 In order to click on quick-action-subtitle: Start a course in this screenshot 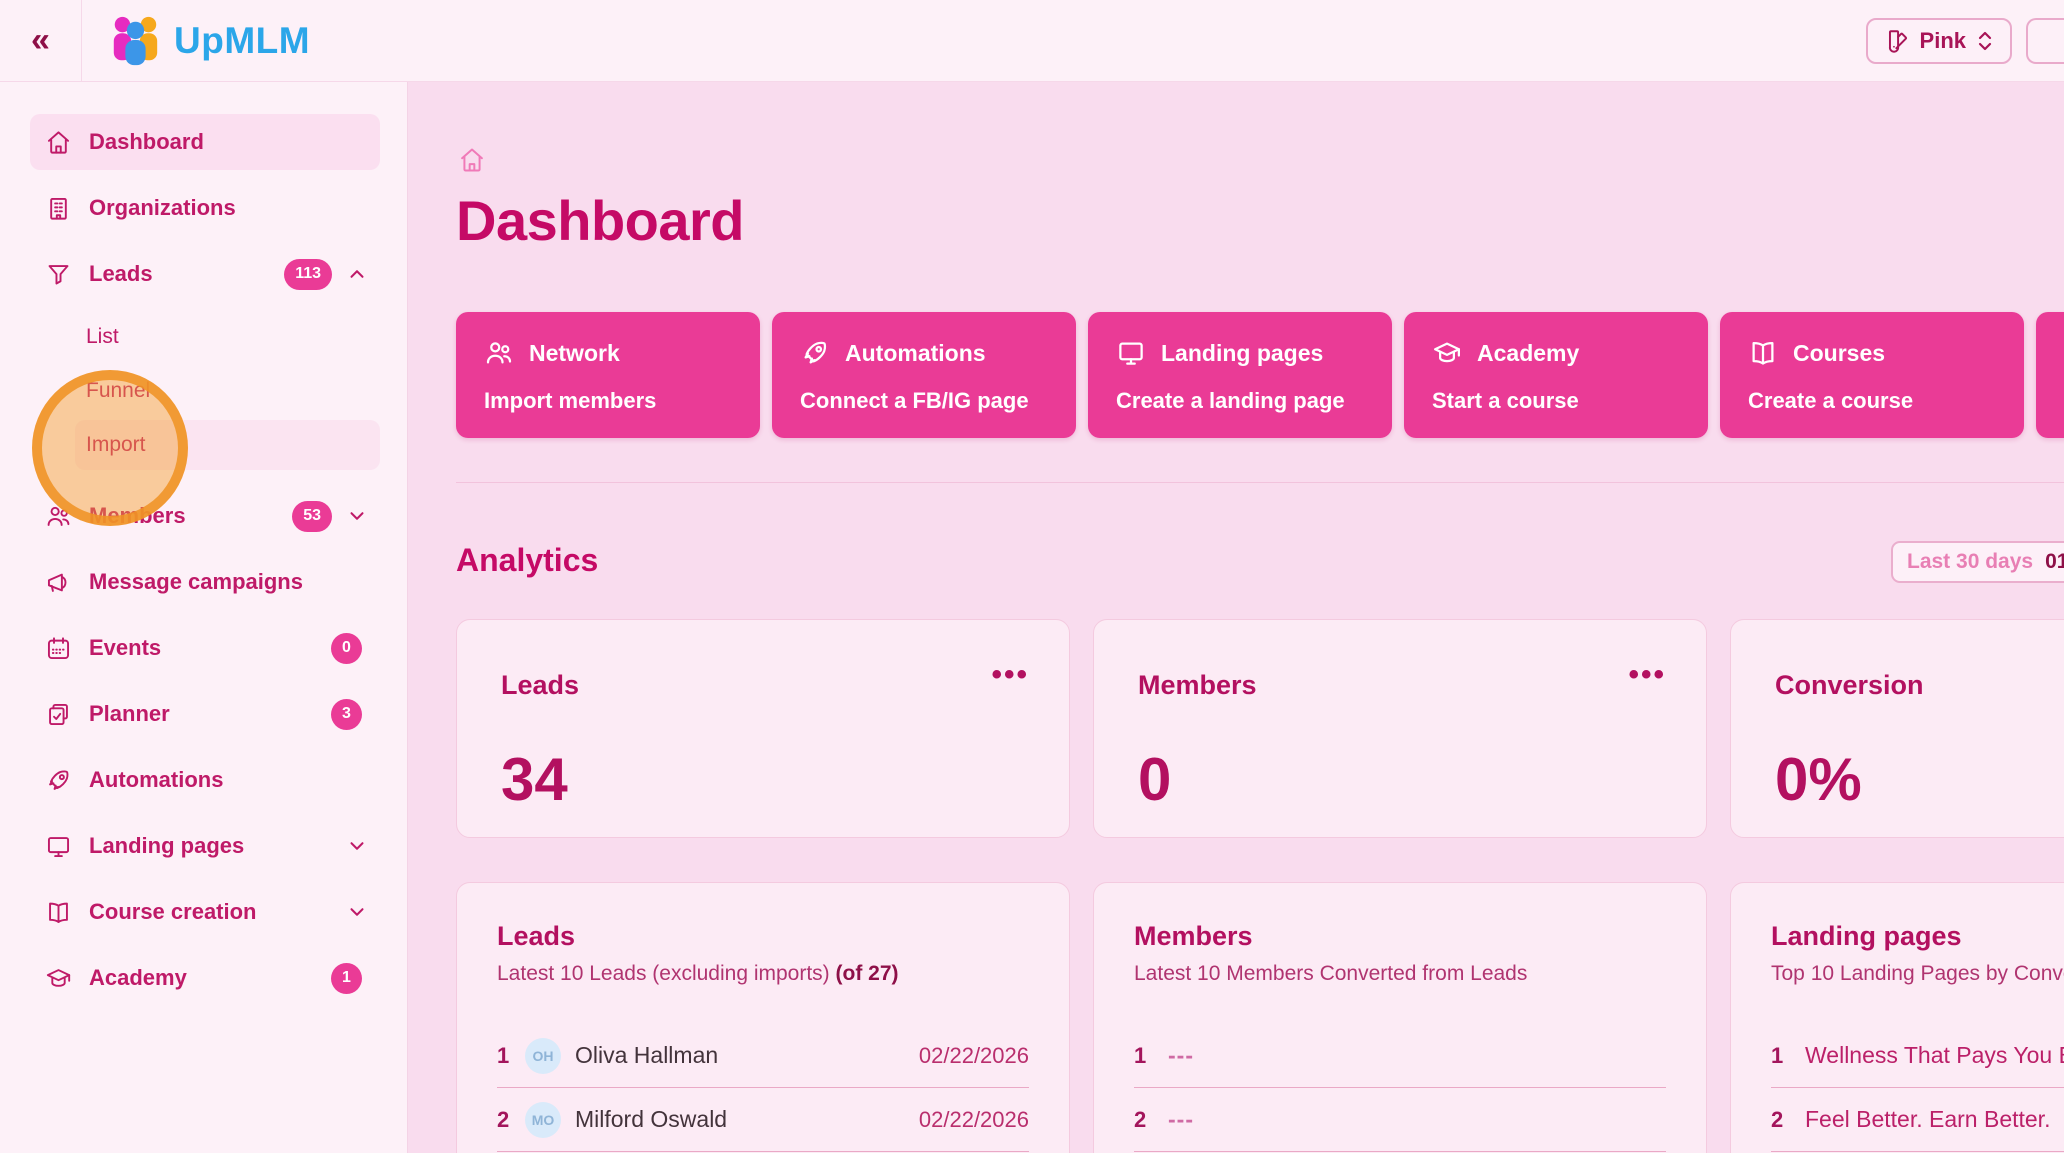, I will do `click(1505, 400)`.